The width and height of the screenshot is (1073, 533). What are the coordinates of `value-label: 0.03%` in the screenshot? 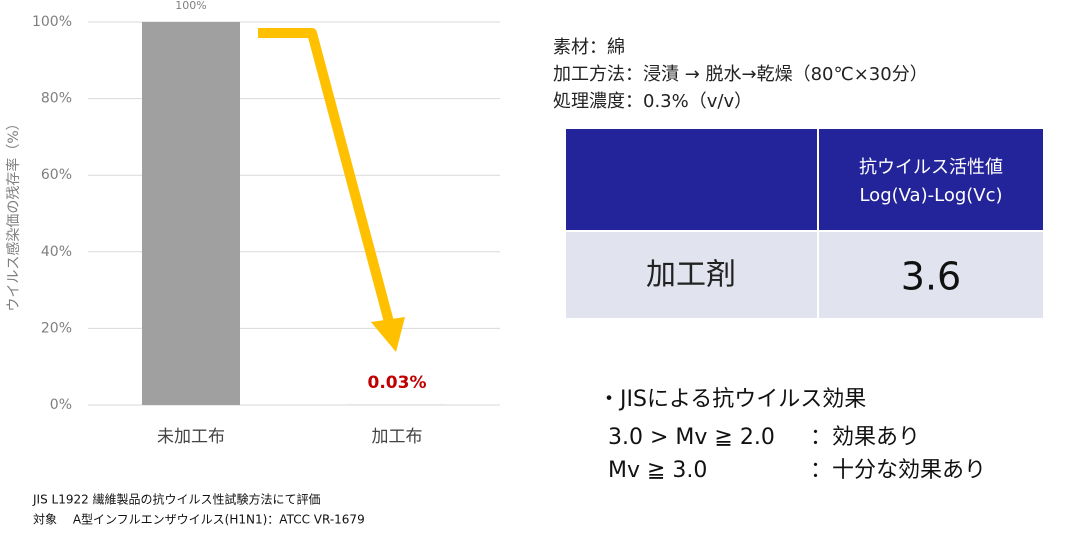 It's located at (397, 383).